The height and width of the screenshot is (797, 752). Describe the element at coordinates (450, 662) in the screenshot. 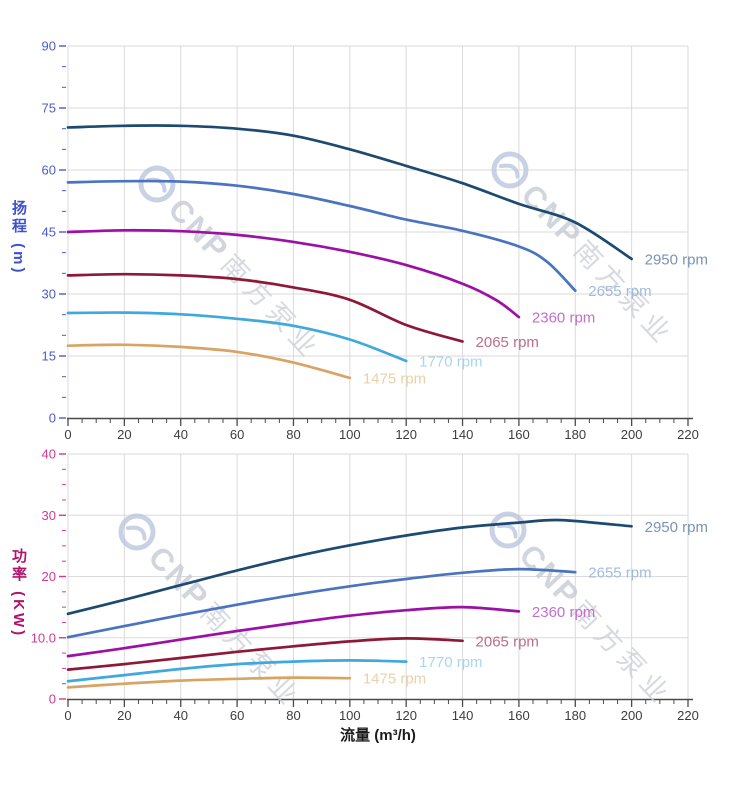

I see `power-curve-label-1770rpm: 1770 rpm` at that location.